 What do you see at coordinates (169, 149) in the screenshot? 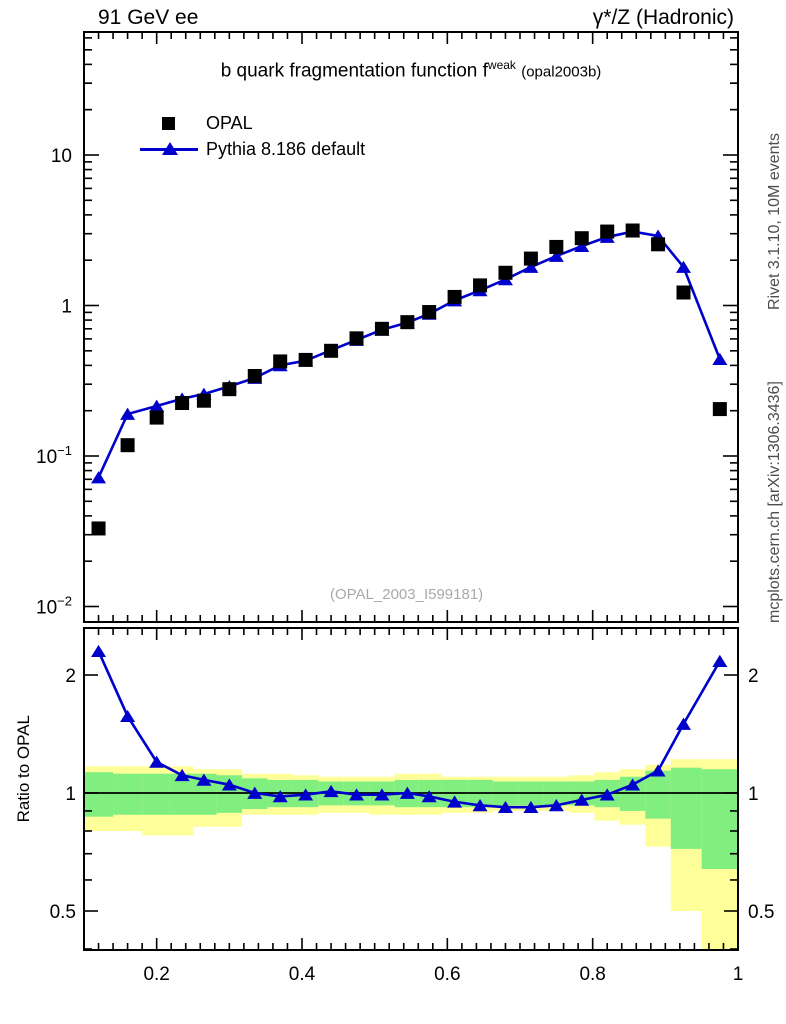
I see `legend-marker-triangle-line` at bounding box center [169, 149].